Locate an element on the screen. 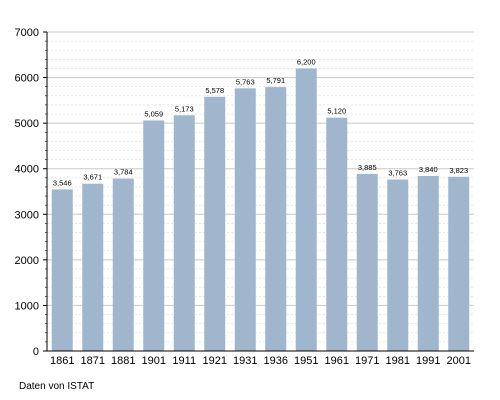  bar-1901 is located at coordinates (154, 236).